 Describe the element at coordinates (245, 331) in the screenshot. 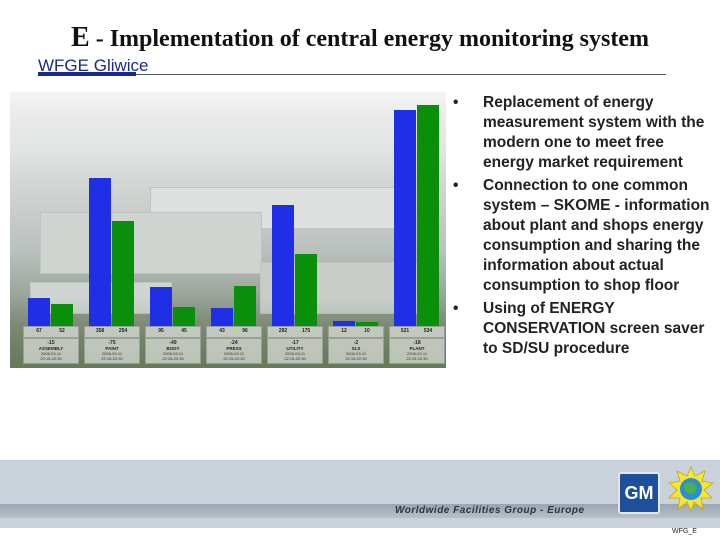

I see `bar-value-label: 96` at that location.